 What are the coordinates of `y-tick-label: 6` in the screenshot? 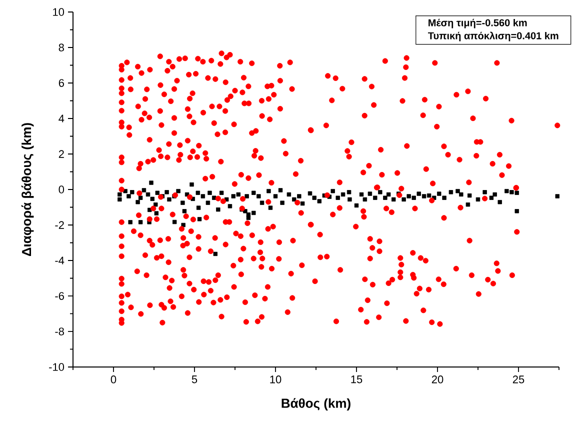 It's located at (61, 83).